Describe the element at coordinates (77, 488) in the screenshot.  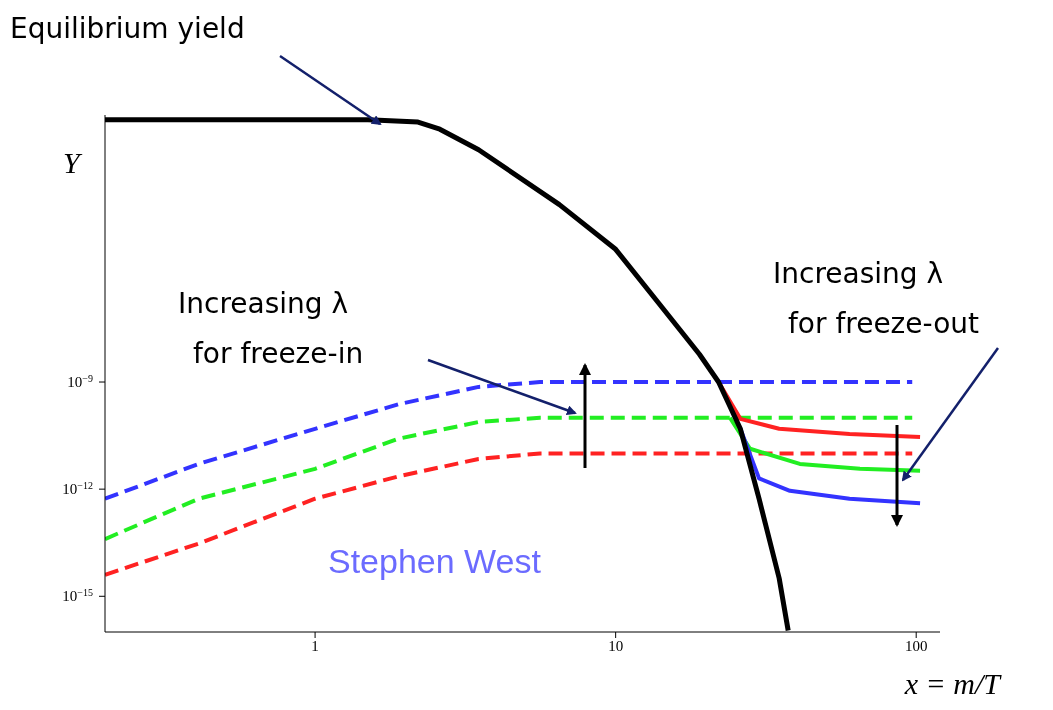
I see `y-tick-label: 10$^{−12}$` at that location.